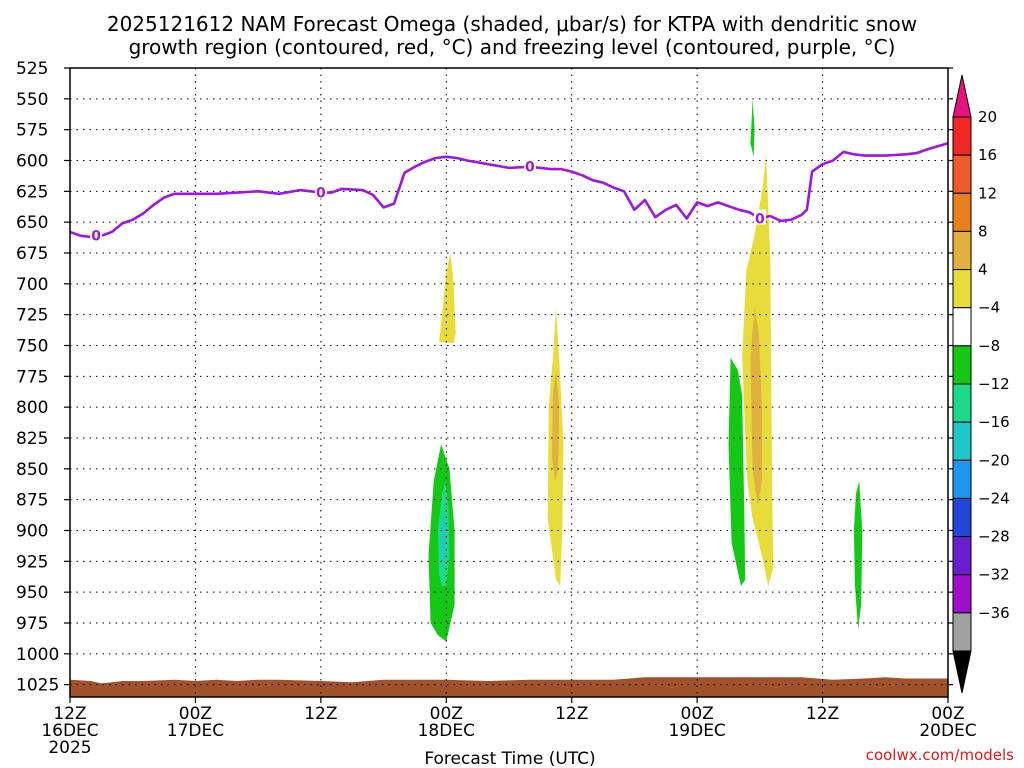 The width and height of the screenshot is (1024, 768). I want to click on colorbar-label: −12, so click(994, 384).